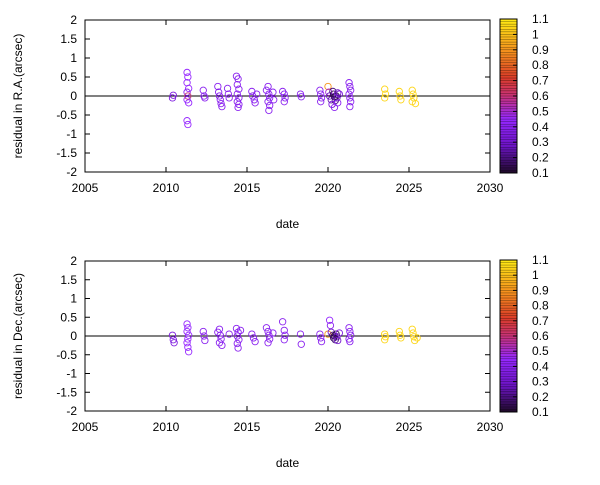 The width and height of the screenshot is (600, 485). I want to click on y-tick-label: -1.5, so click(66, 153).